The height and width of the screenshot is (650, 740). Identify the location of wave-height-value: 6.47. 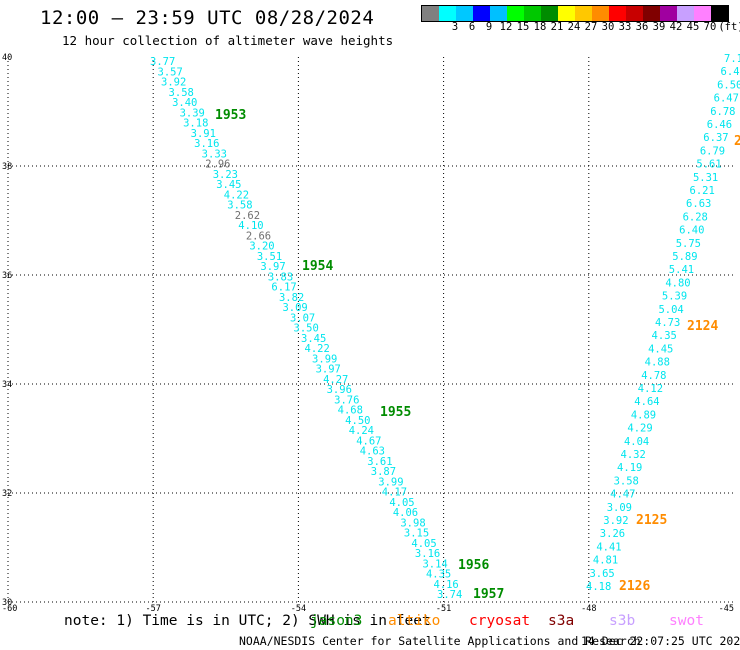
(726, 99).